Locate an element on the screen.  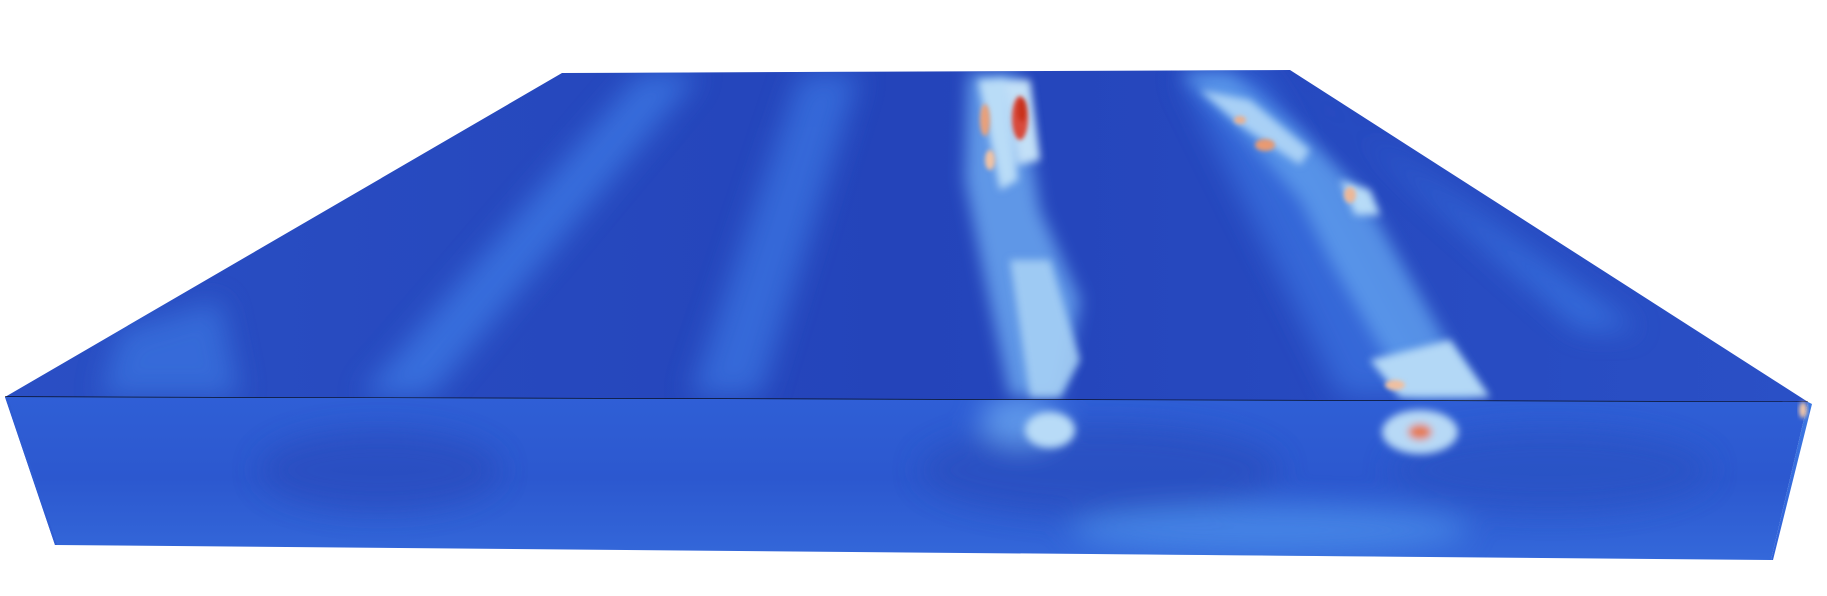
left-side-face is located at coordinates (31, 471).